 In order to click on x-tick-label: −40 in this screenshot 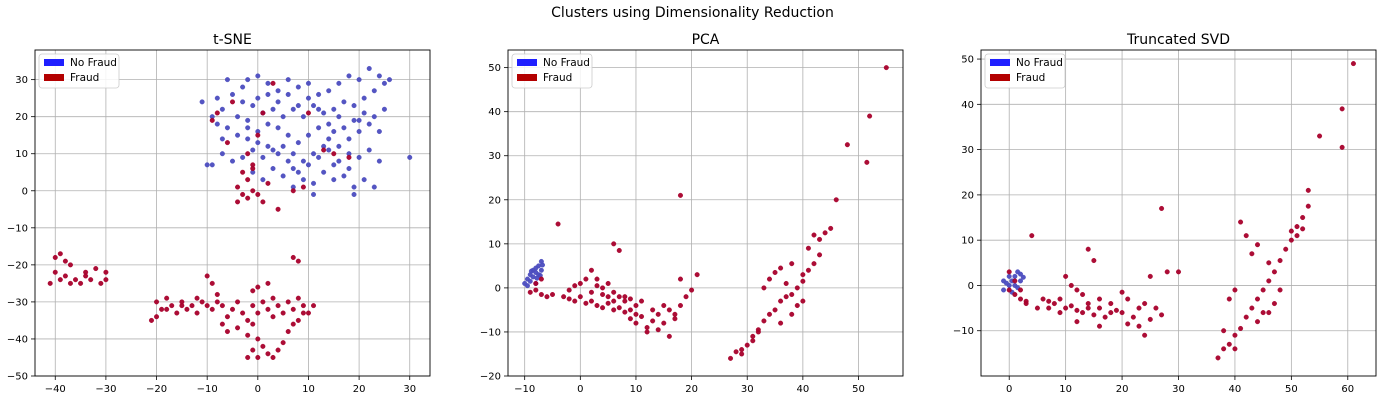, I will do `click(55, 389)`.